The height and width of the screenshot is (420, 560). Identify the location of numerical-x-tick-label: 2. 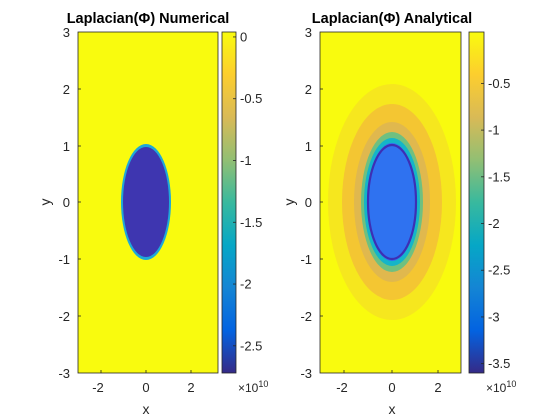
(190, 387).